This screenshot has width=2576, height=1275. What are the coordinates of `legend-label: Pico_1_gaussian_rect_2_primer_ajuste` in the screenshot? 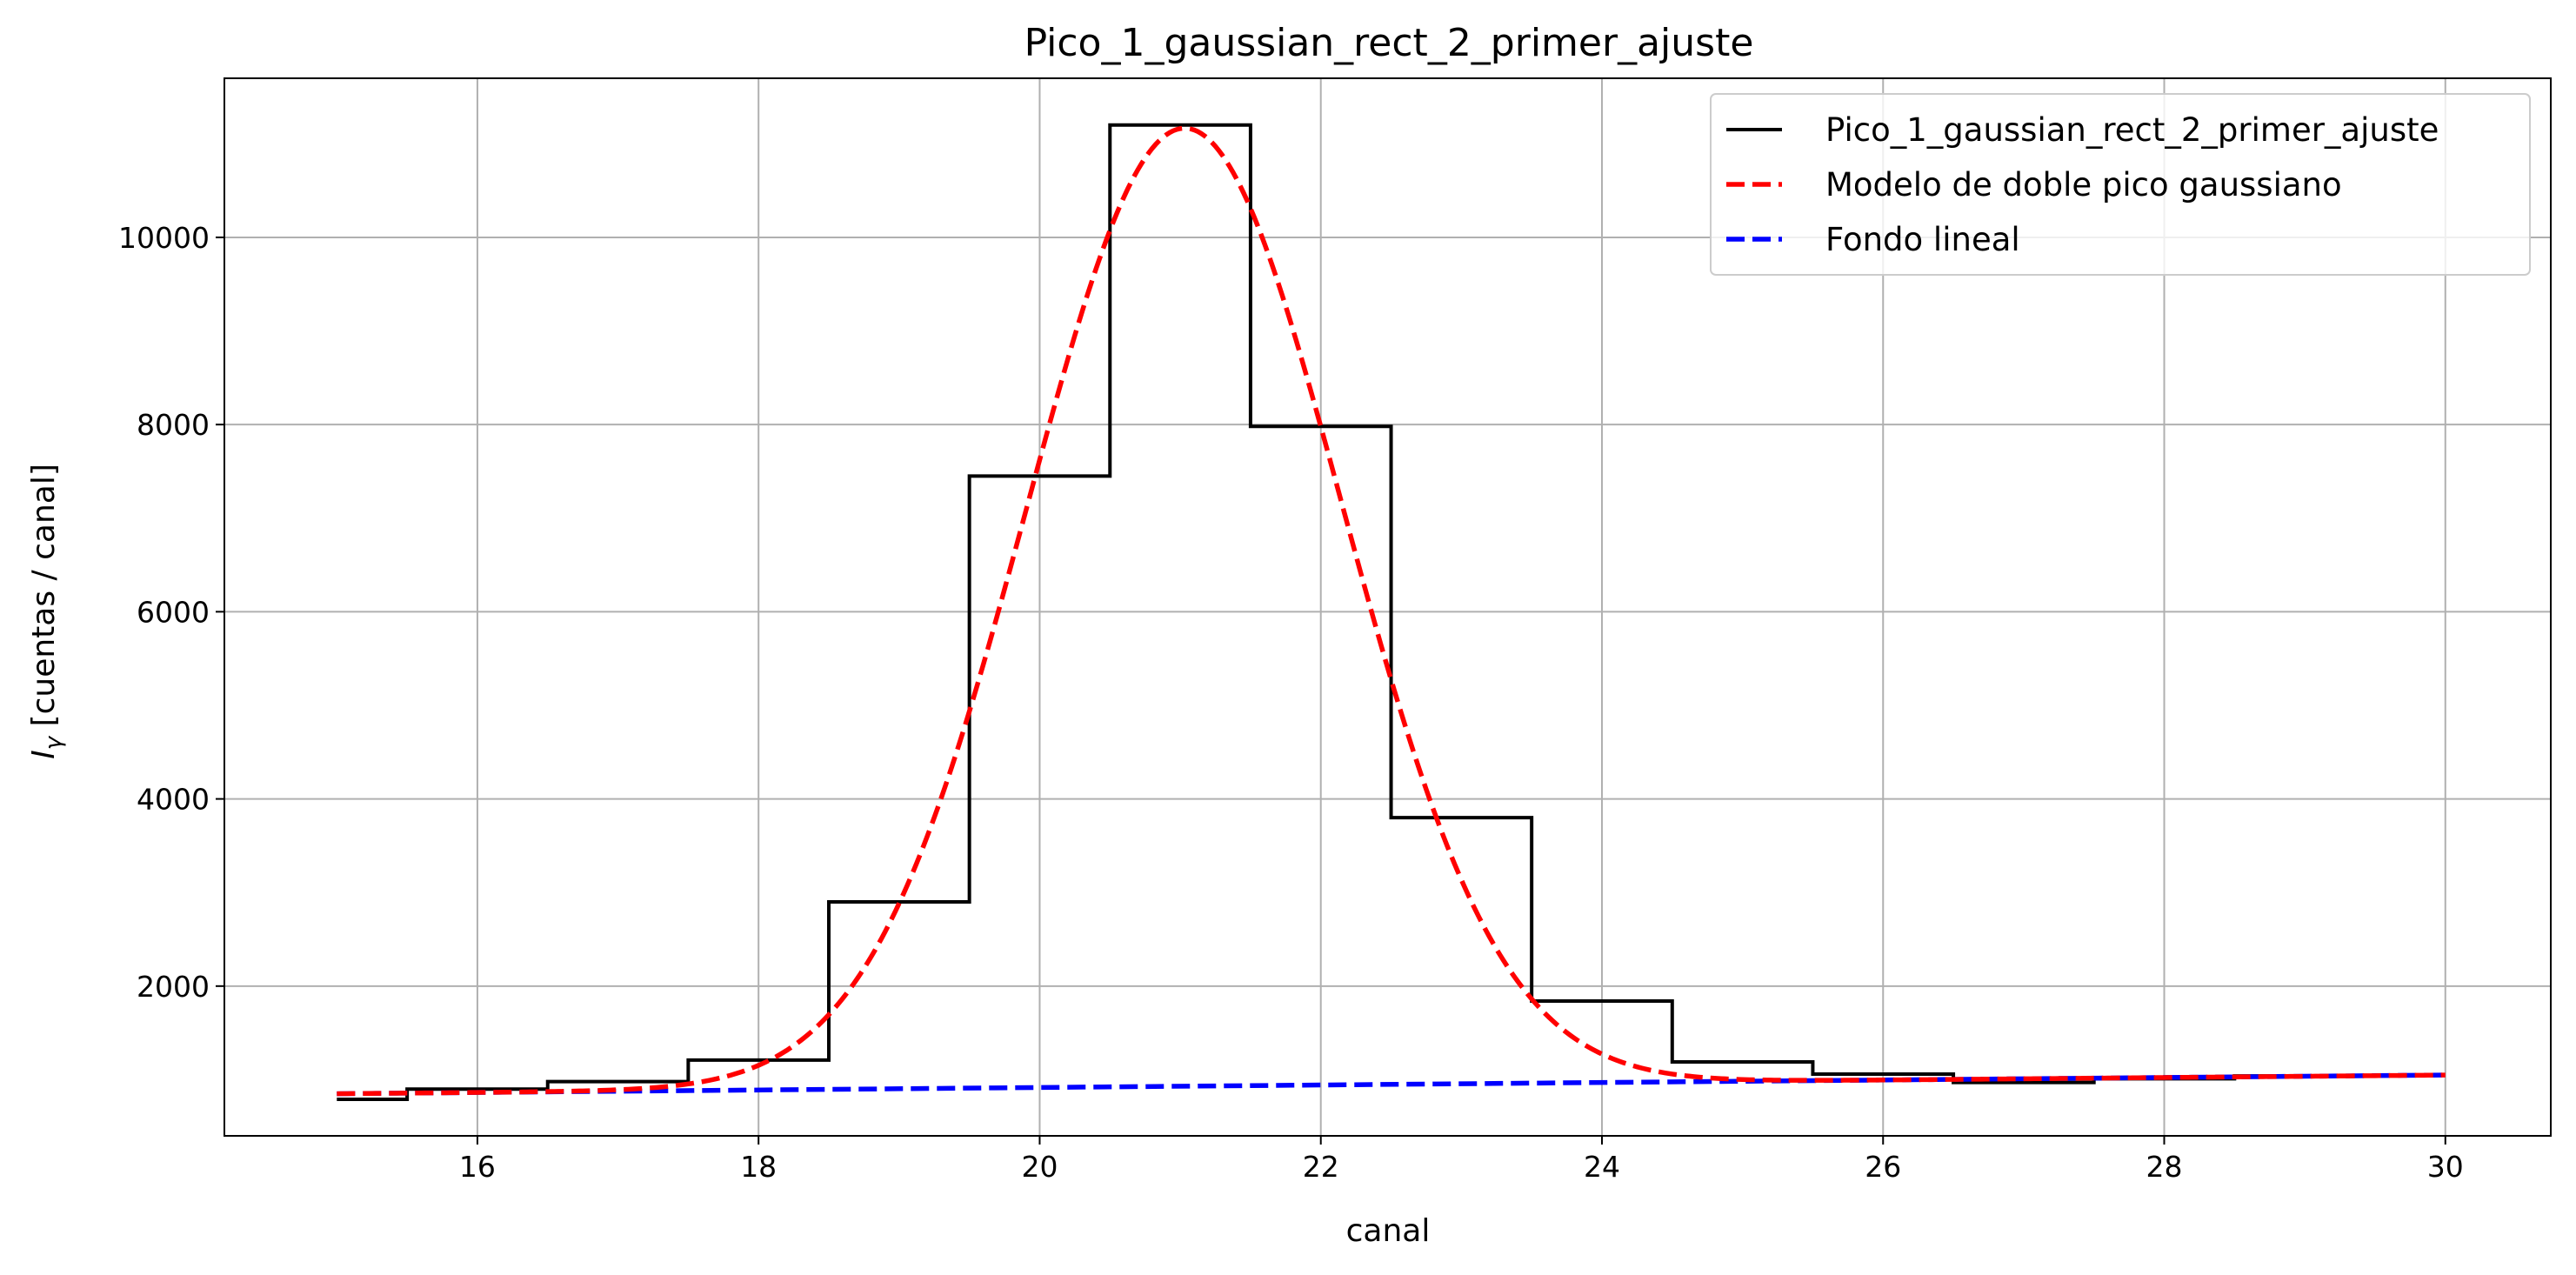 It's located at (2132, 130).